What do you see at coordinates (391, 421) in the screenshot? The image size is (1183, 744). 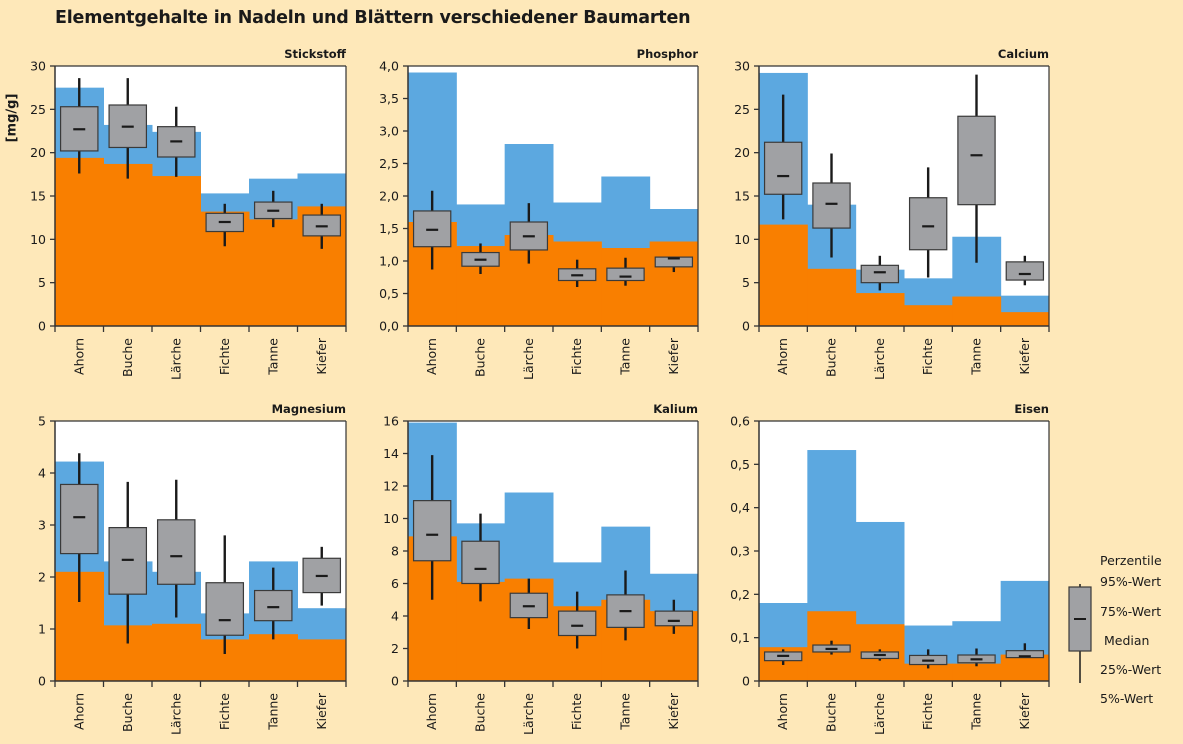 I see `y-tick-label: 16` at bounding box center [391, 421].